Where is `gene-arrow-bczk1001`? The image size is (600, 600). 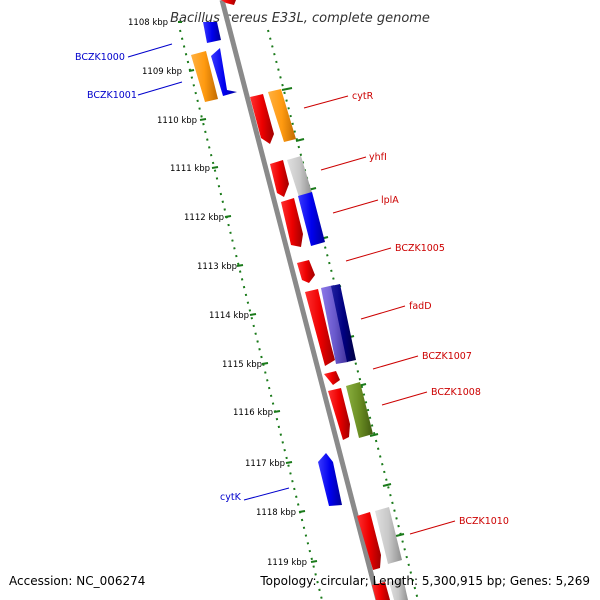
gene-arrow-bczk1001 is located at coordinates (204, 76).